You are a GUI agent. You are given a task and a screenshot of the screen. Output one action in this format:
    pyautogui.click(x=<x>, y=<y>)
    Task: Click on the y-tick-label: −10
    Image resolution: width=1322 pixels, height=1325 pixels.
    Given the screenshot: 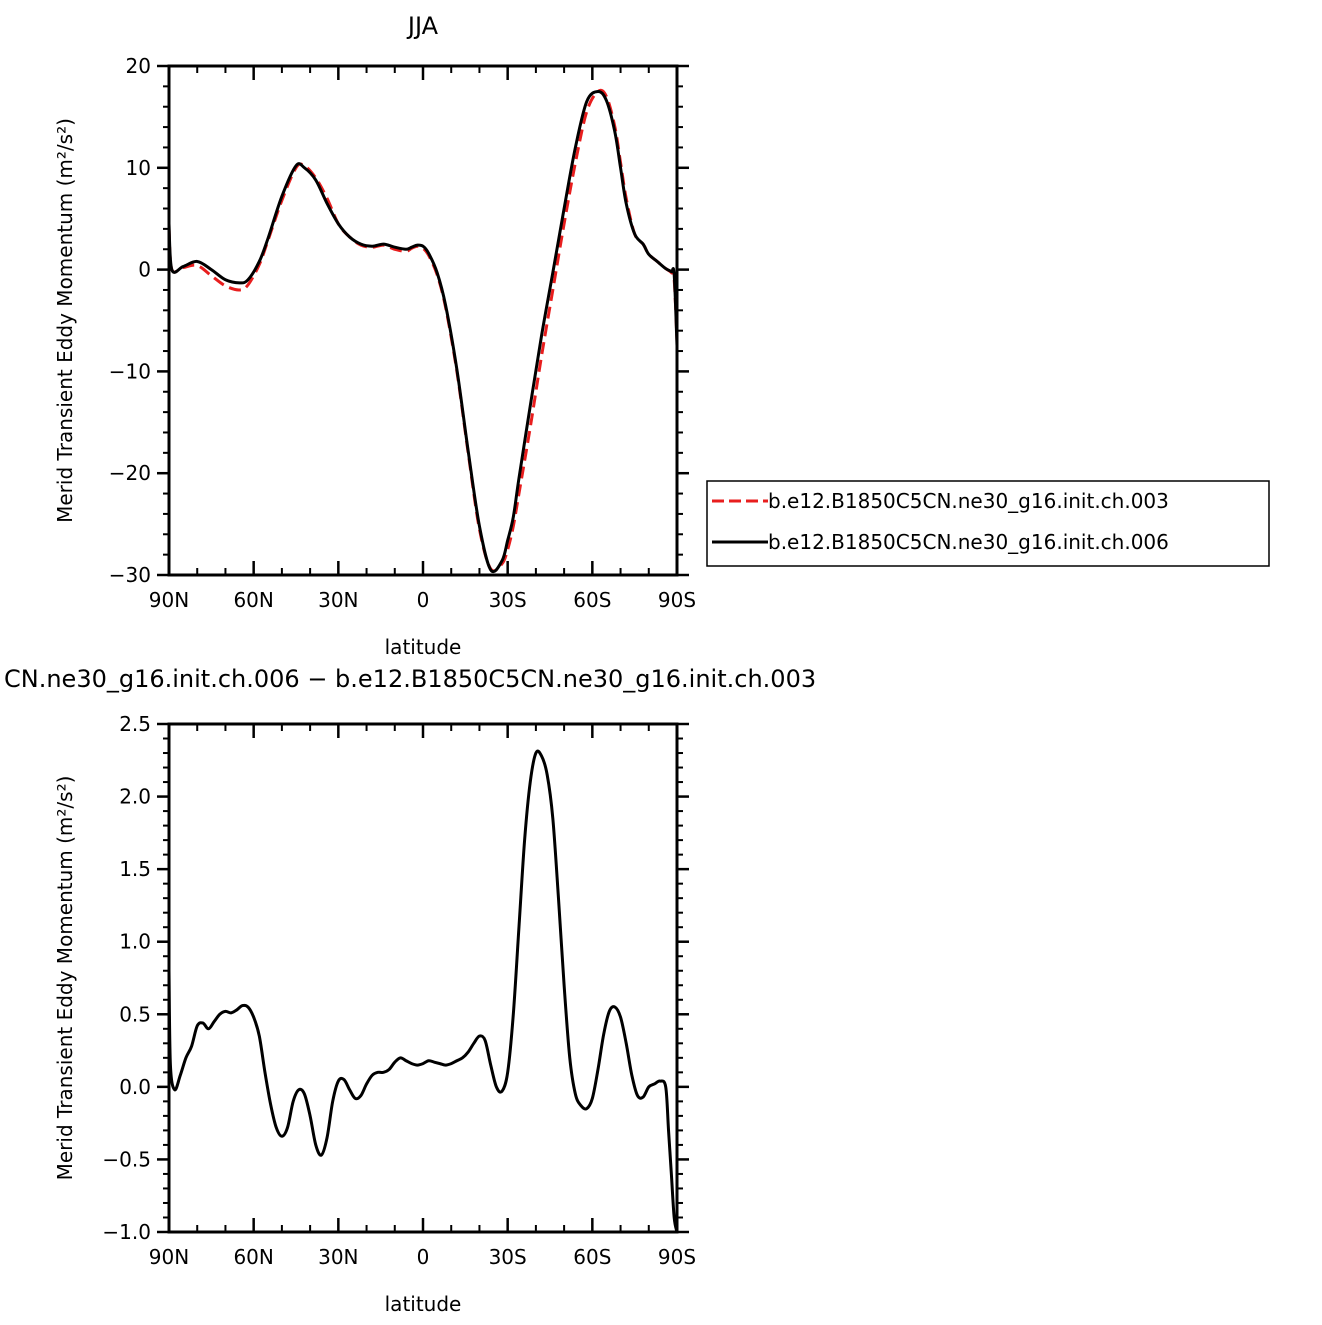 What is the action you would take?
    pyautogui.click(x=130, y=371)
    